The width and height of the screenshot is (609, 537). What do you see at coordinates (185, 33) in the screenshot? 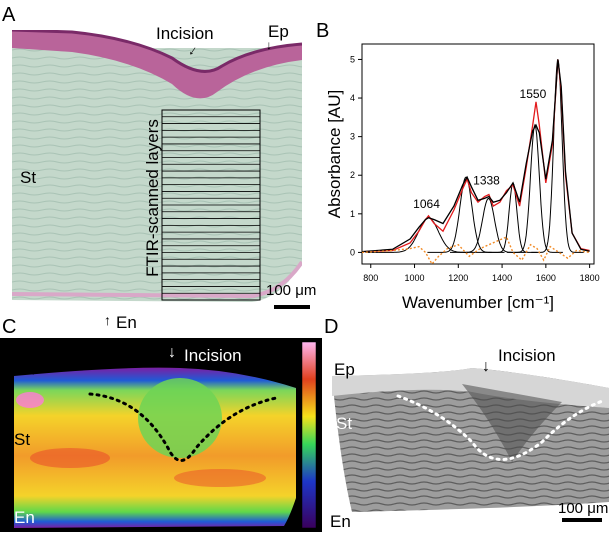
I see `panel-a-incision-label: Incision` at bounding box center [185, 33].